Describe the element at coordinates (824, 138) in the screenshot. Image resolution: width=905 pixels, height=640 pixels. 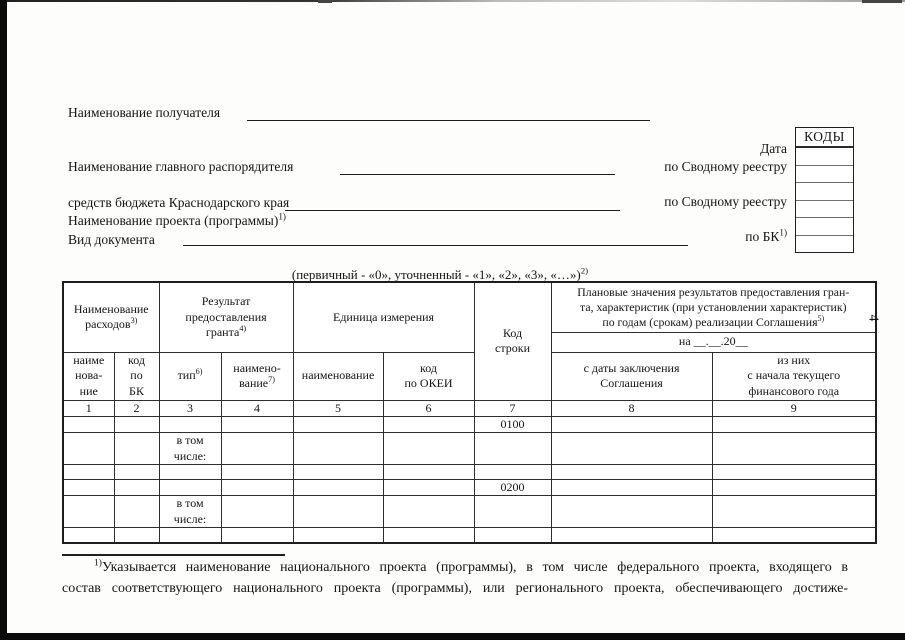
I see `codes-box-header: КОДЫ` at that location.